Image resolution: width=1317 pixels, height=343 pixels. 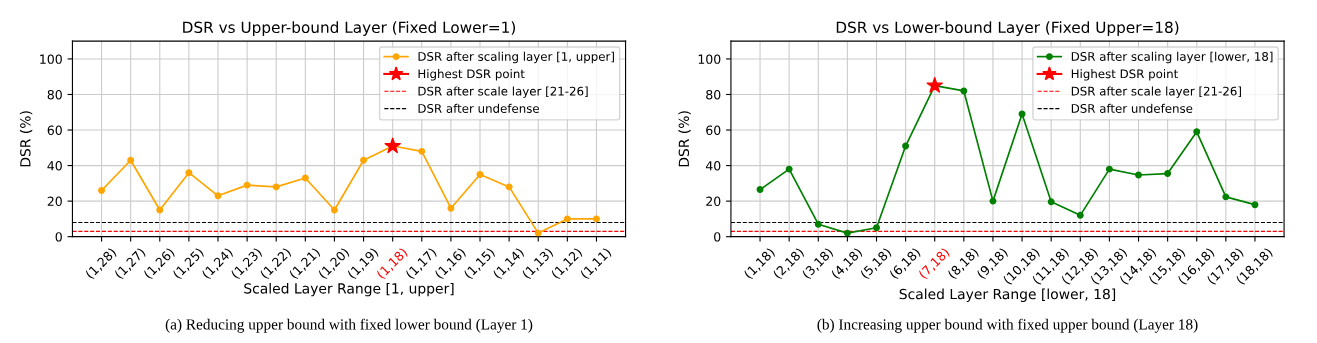 What do you see at coordinates (349, 325) in the screenshot?
I see `text: (a) Reducing upper bound with fixed lower bound (Layer 1)` at bounding box center [349, 325].